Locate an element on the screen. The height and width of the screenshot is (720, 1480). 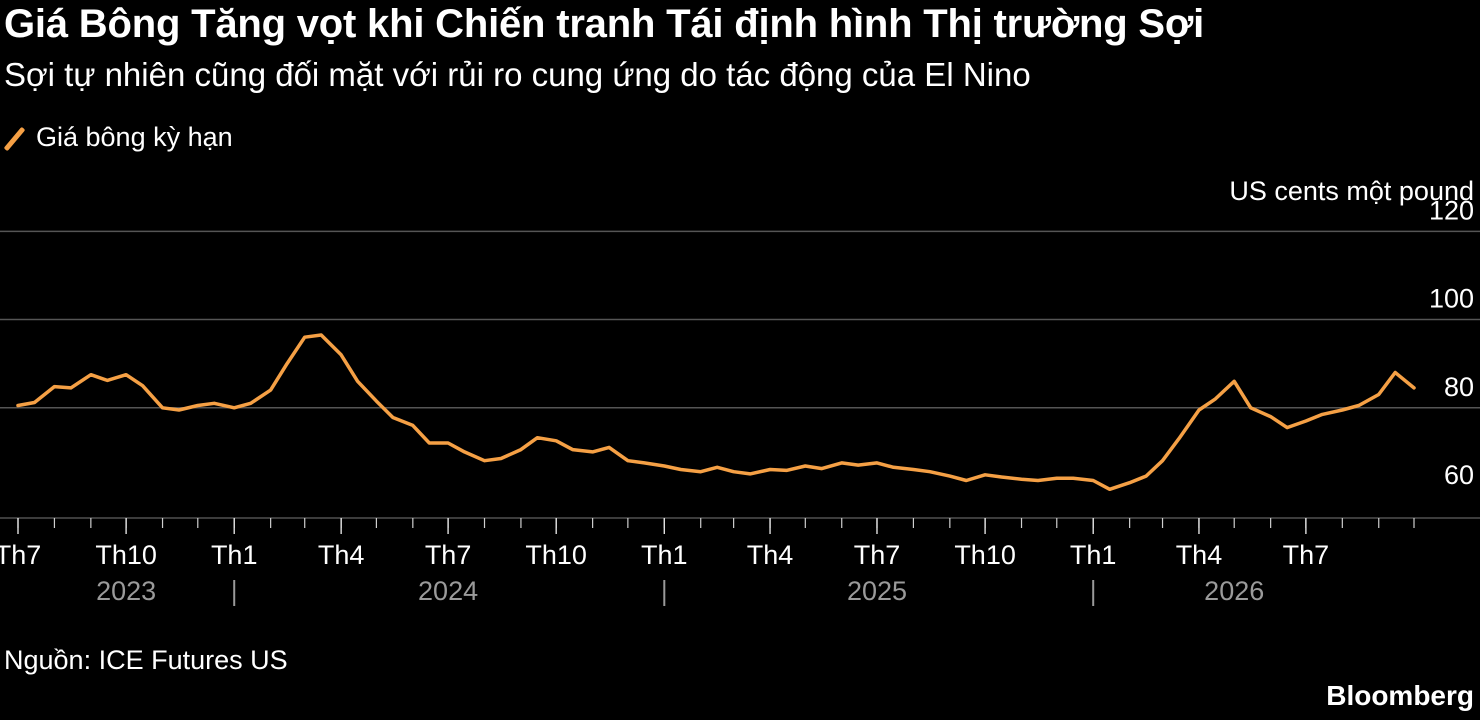
y-tick-label: 60 is located at coordinates (1459, 475).